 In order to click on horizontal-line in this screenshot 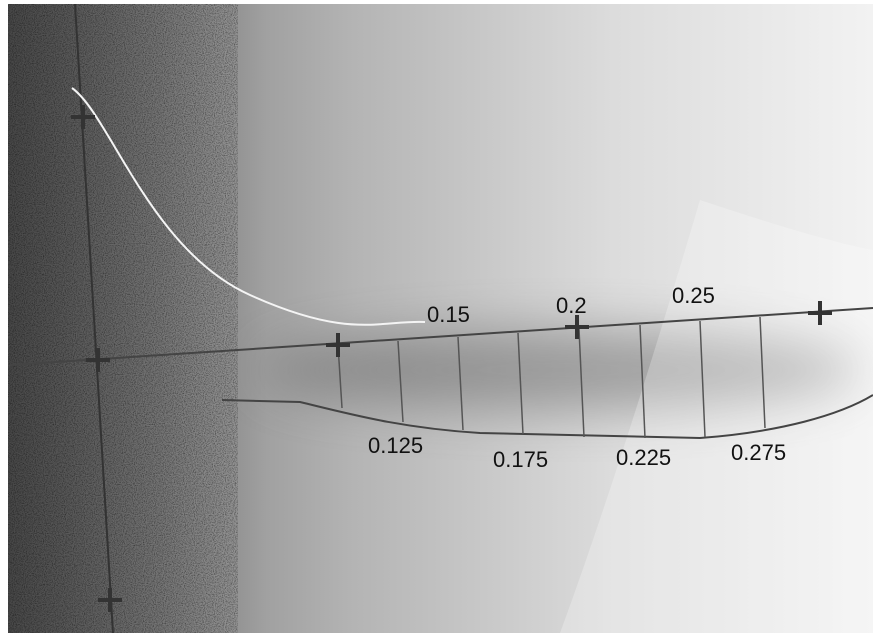, I will do `click(441, 336)`.